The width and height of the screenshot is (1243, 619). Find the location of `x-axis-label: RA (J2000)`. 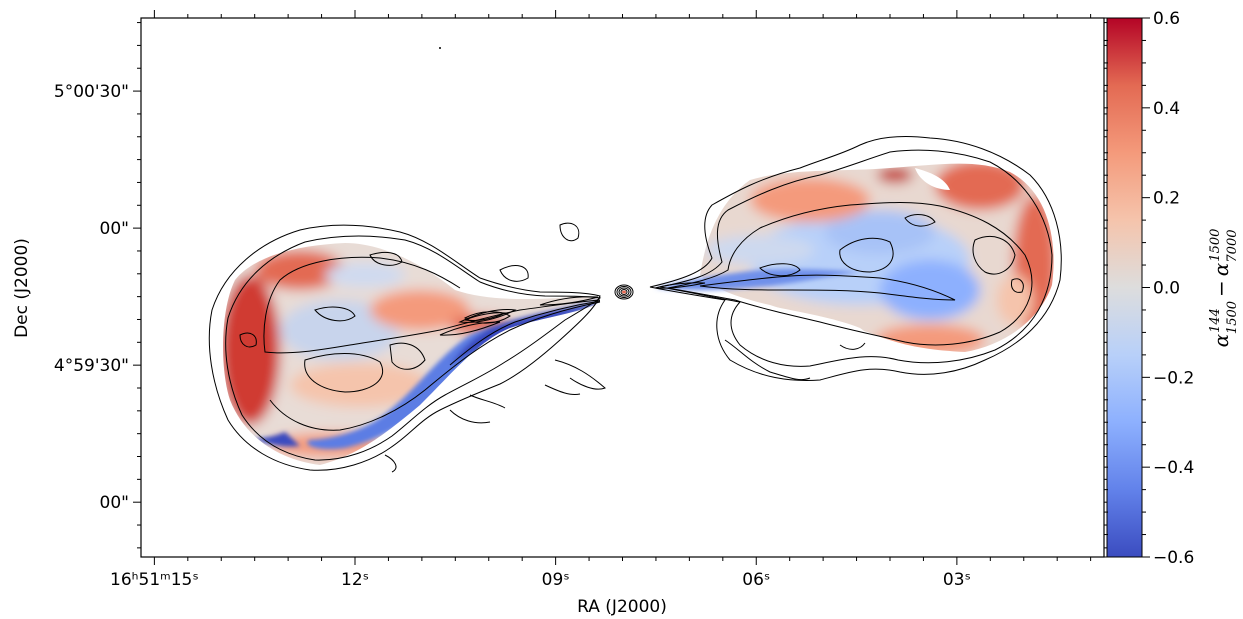

x-axis-label: RA (J2000) is located at coordinates (622, 607).